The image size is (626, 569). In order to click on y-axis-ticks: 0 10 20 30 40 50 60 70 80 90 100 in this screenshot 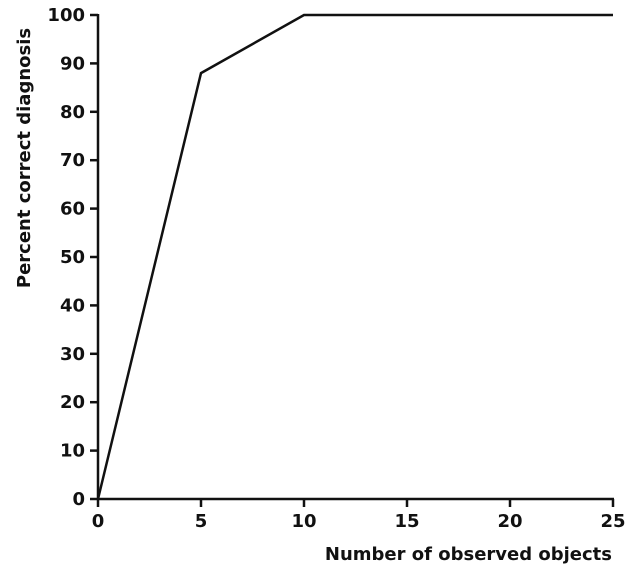, I will do `click(72, 257)`.